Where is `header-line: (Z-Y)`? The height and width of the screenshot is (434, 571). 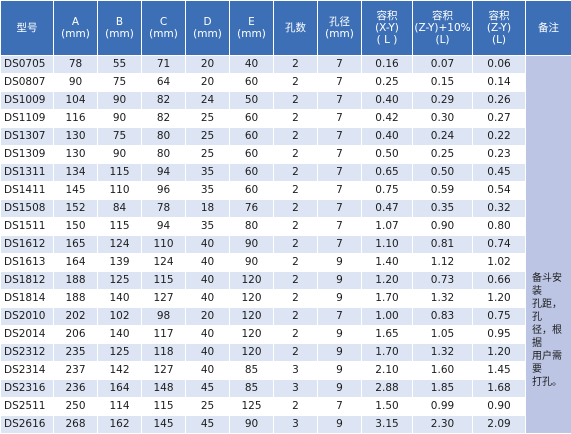
header-line: (Z-Y) is located at coordinates (499, 28).